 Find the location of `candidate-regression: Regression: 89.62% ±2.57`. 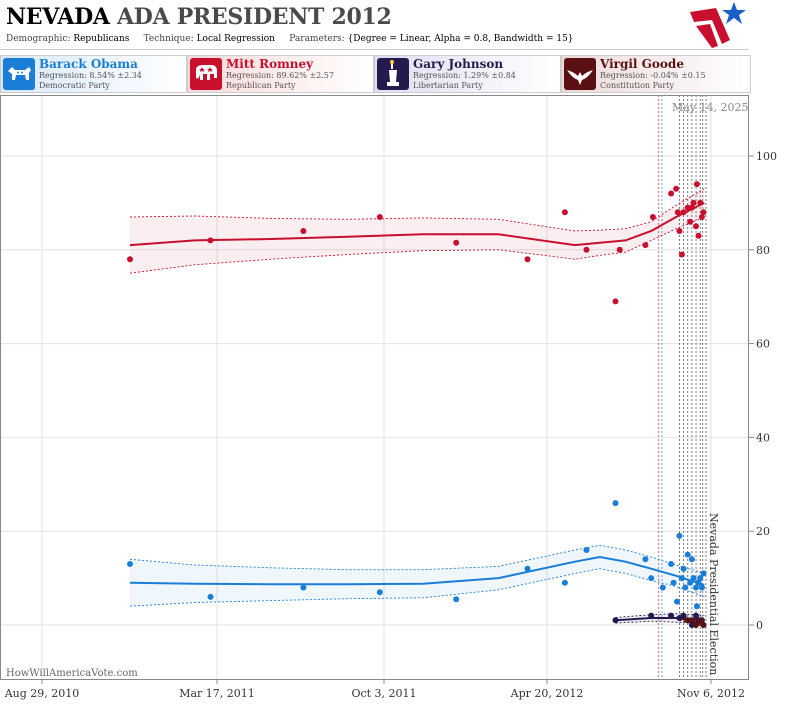

candidate-regression: Regression: 89.62% ±2.57 is located at coordinates (280, 75).